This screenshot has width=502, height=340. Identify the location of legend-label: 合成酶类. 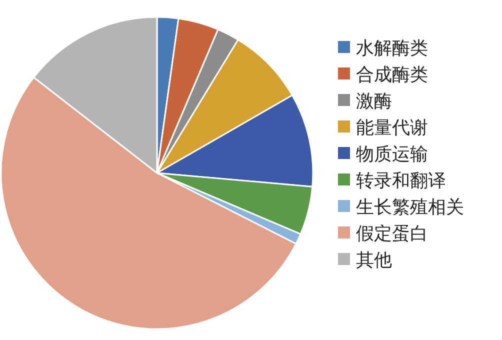
(392, 75).